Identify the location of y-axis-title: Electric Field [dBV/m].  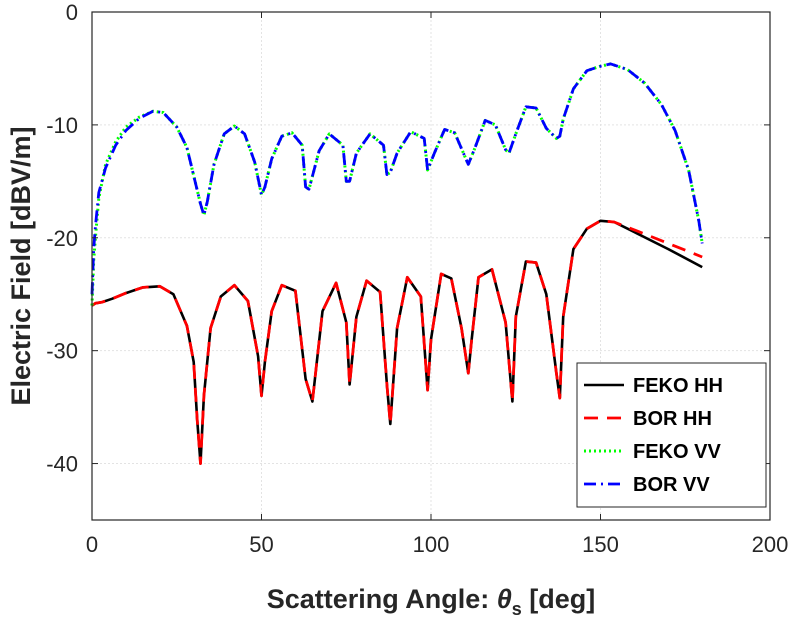
(21, 265).